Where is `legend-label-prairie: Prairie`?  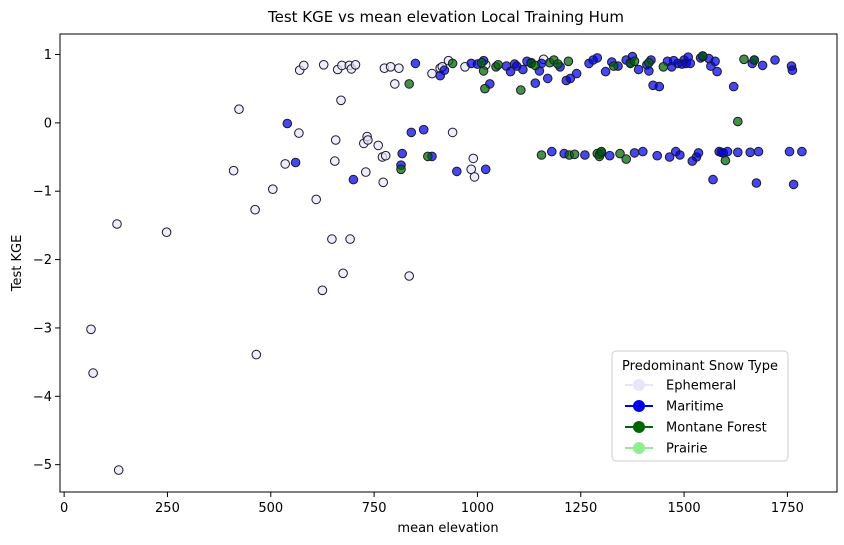 legend-label-prairie: Prairie is located at coordinates (687, 449).